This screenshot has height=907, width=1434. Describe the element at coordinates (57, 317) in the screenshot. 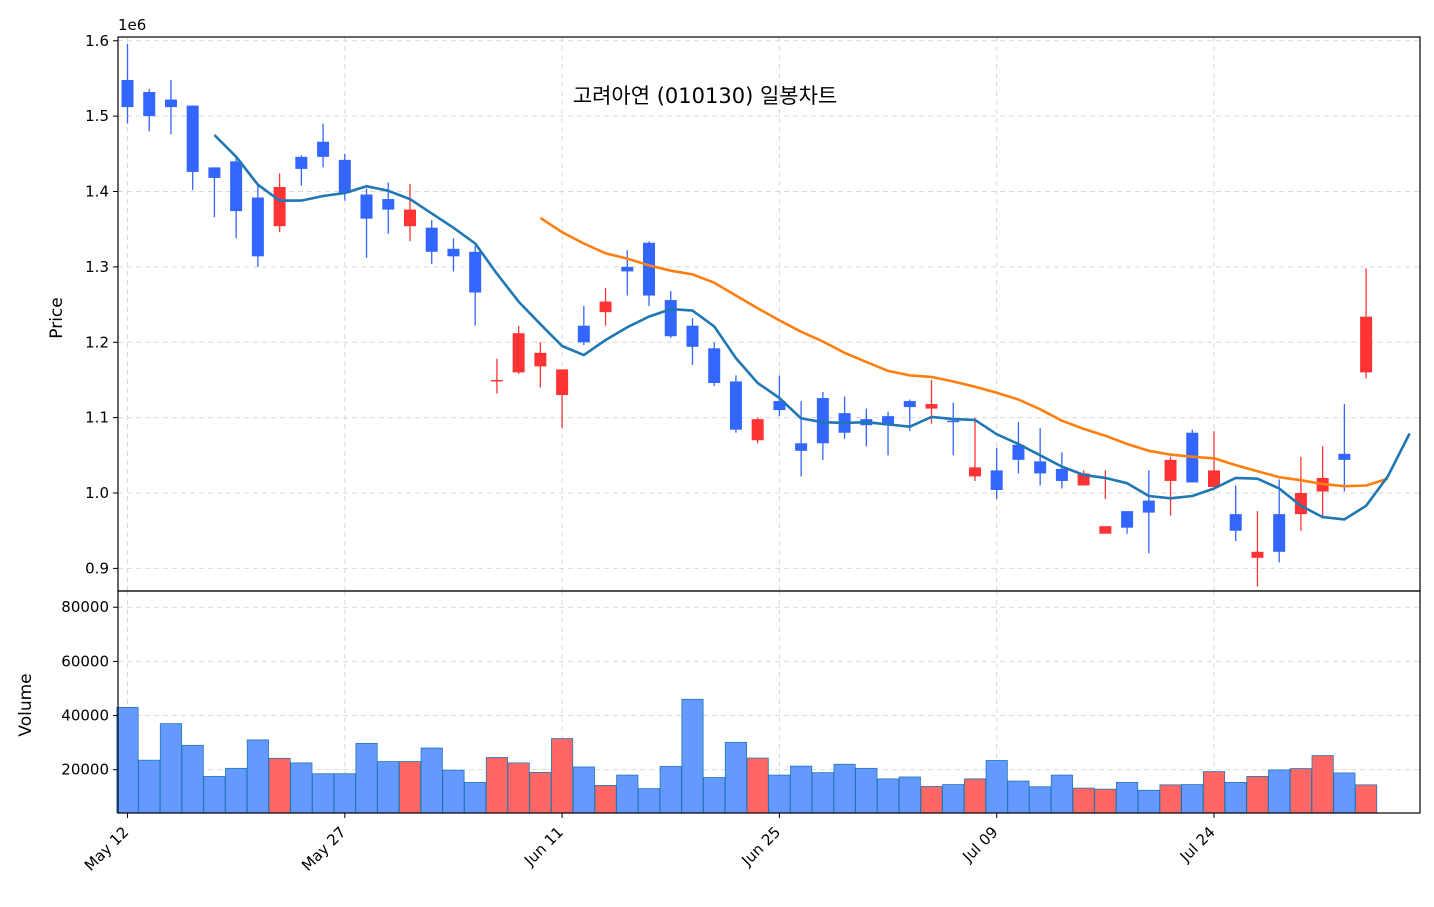

I see `price-axis-label: Price` at that location.